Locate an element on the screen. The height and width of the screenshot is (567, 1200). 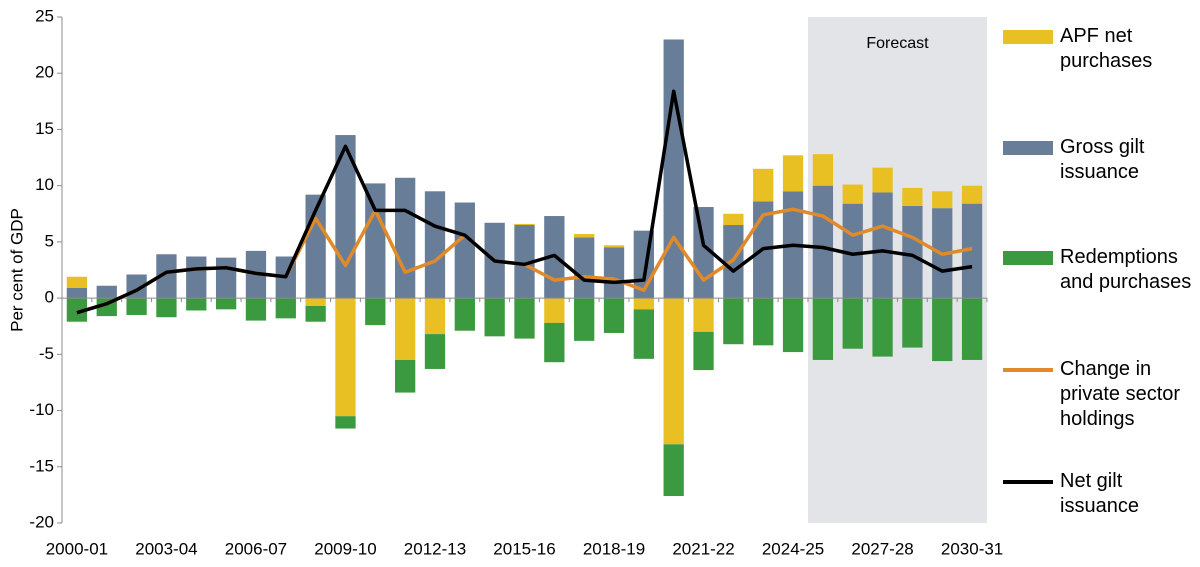
y-tick-label: 0 is located at coordinates (49, 297).